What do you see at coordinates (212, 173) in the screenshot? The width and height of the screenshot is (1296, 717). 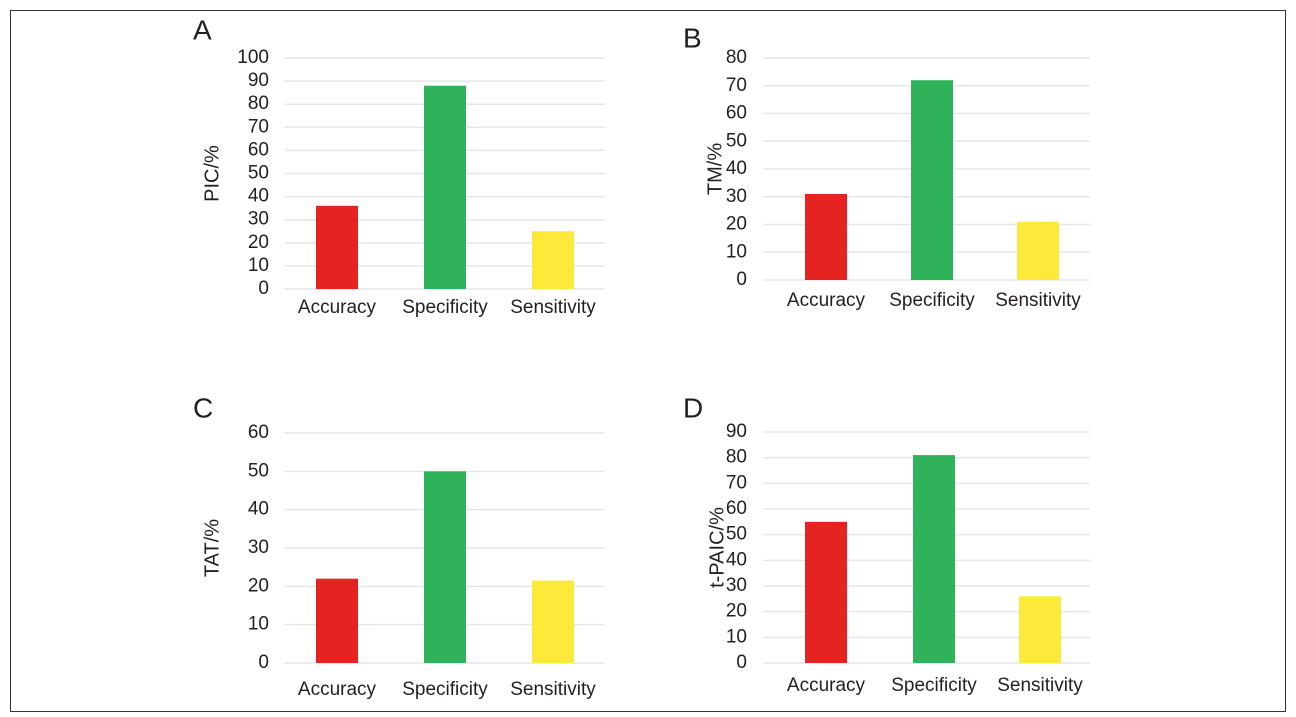 I see `y-axis-title: PIC/%` at bounding box center [212, 173].